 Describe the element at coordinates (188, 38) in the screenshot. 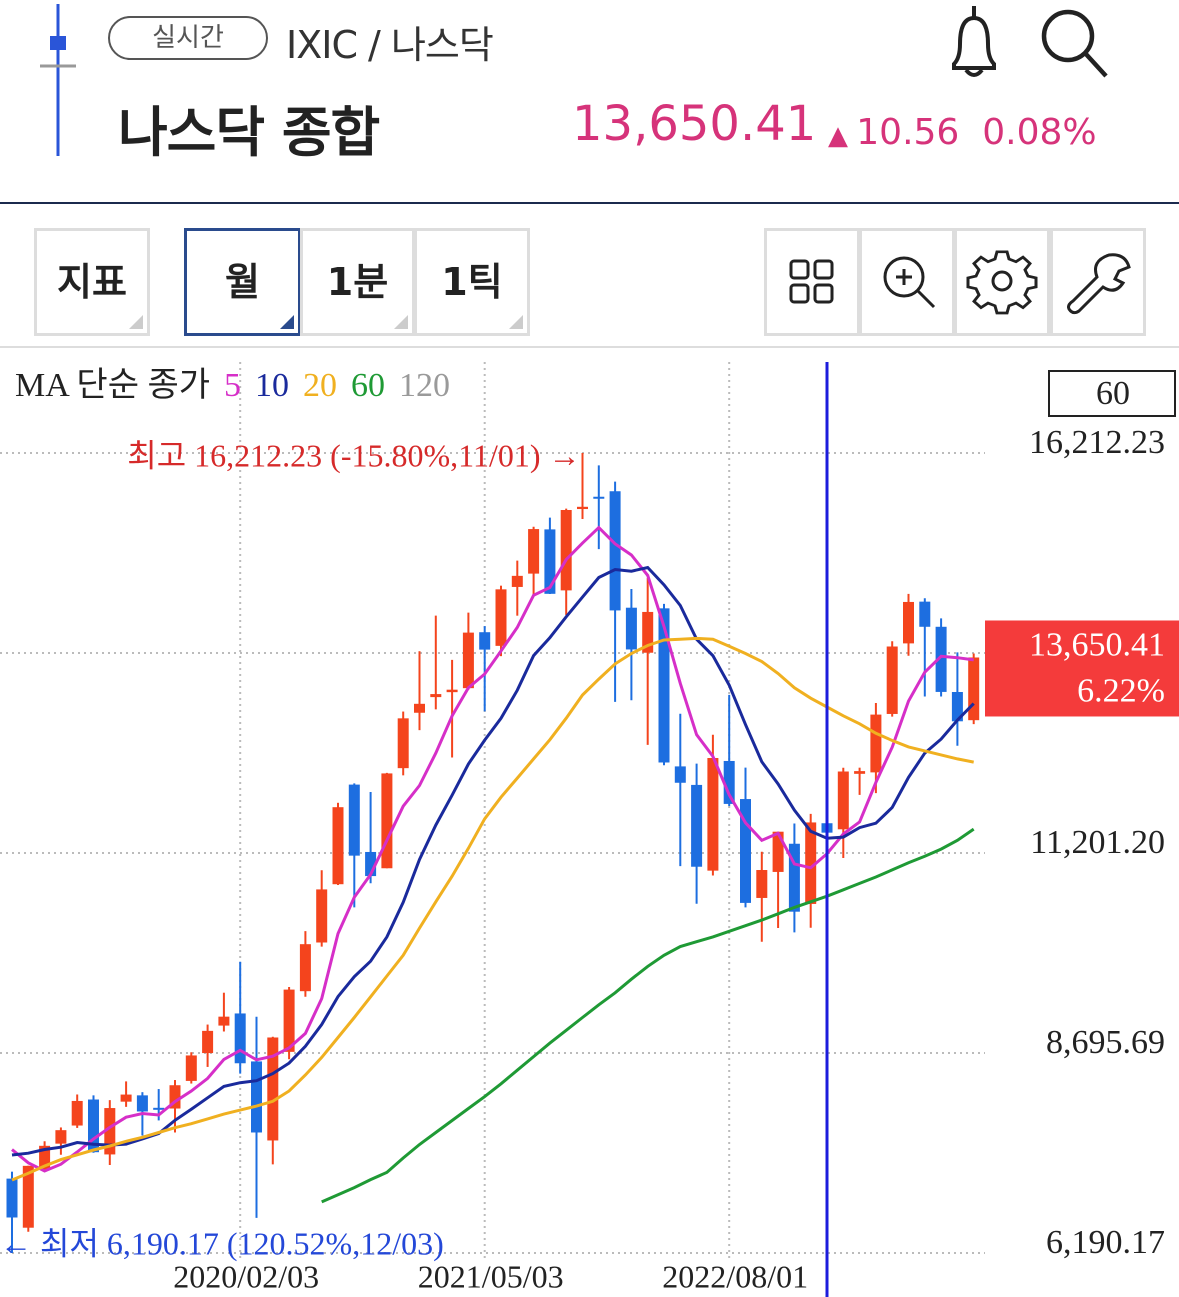

I see `realtime-badge: 실시간` at that location.